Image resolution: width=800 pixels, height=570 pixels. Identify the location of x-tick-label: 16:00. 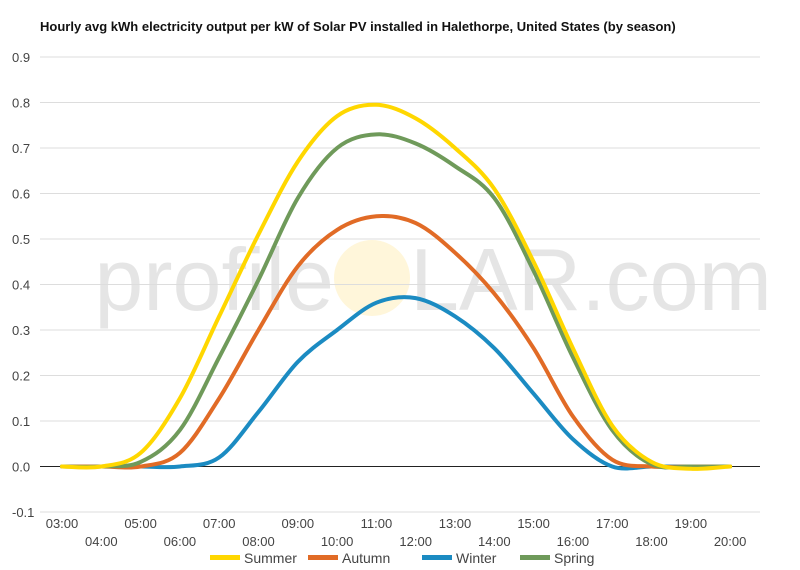
(573, 541).